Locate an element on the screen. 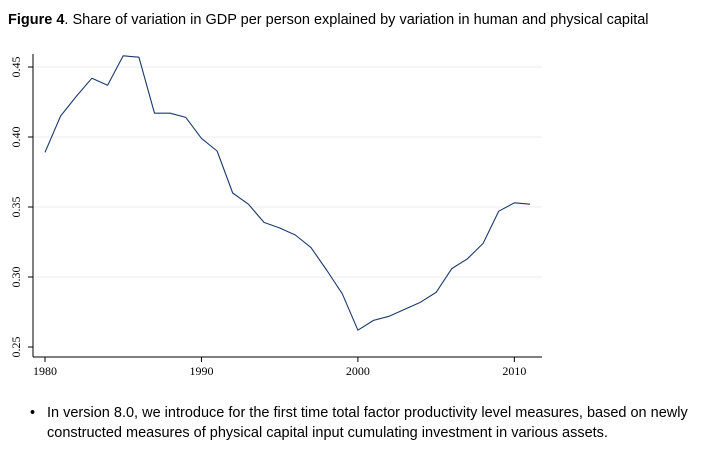  y-tick-label-1: 0.30 is located at coordinates (16, 277).